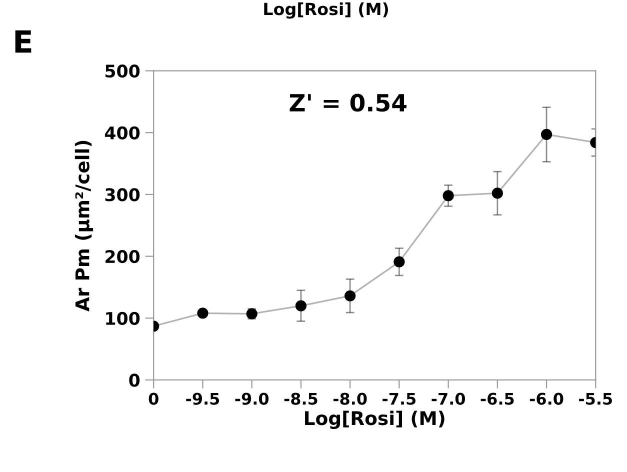 This screenshot has height=472, width=627. Describe the element at coordinates (350, 398) in the screenshot. I see `x-tick-label: -8.0` at that location.